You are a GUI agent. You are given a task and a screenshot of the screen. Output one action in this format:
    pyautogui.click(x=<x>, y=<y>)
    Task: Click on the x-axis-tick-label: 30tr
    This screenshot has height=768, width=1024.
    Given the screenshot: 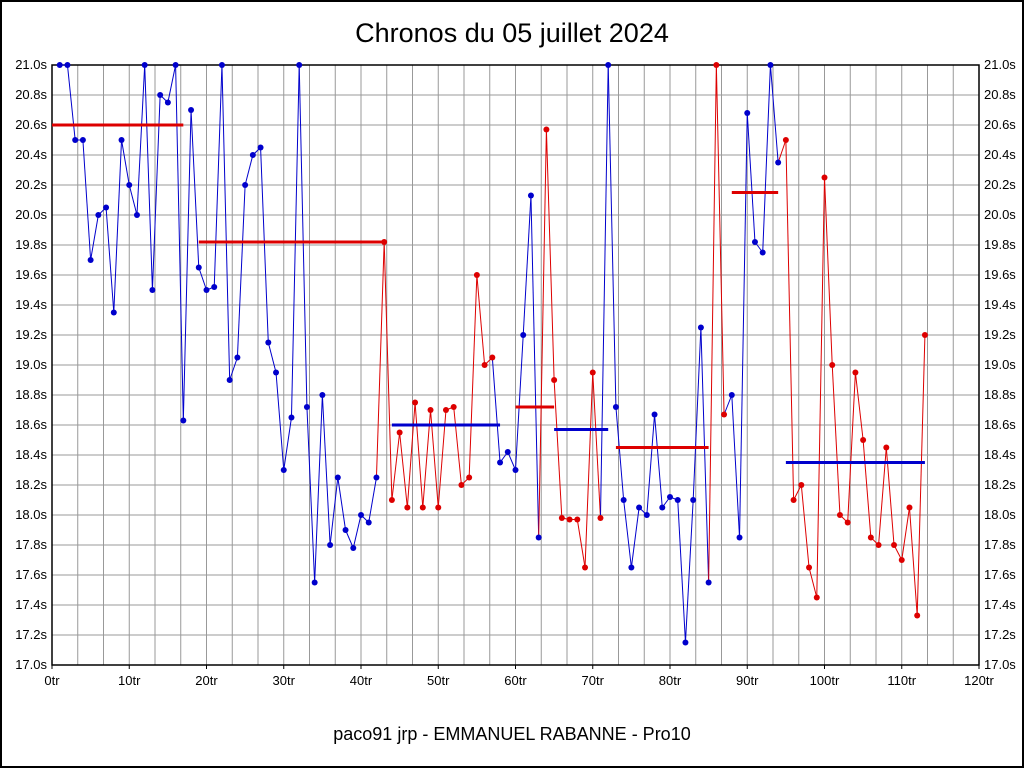 What is the action you would take?
    pyautogui.click(x=284, y=680)
    